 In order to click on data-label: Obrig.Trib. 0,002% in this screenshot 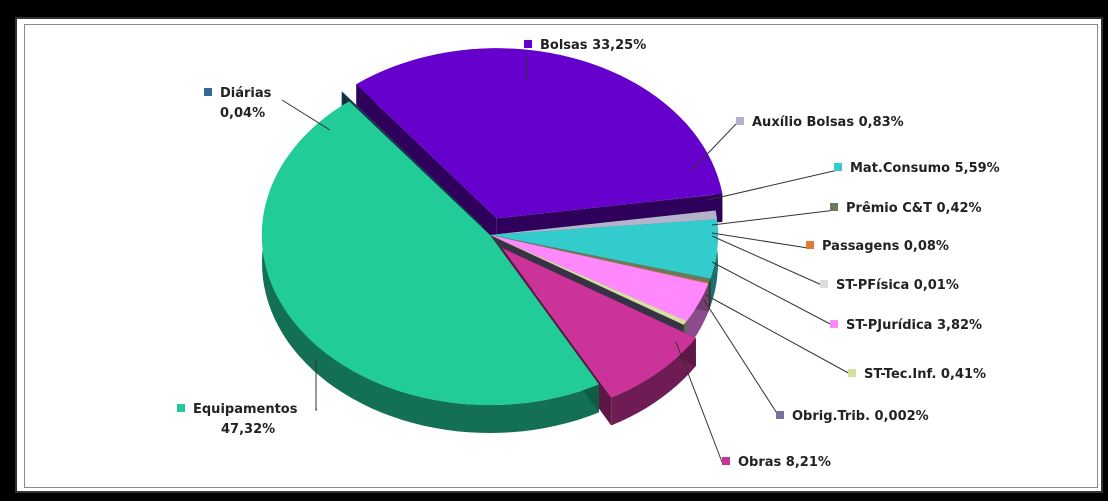, I will do `click(860, 416)`.